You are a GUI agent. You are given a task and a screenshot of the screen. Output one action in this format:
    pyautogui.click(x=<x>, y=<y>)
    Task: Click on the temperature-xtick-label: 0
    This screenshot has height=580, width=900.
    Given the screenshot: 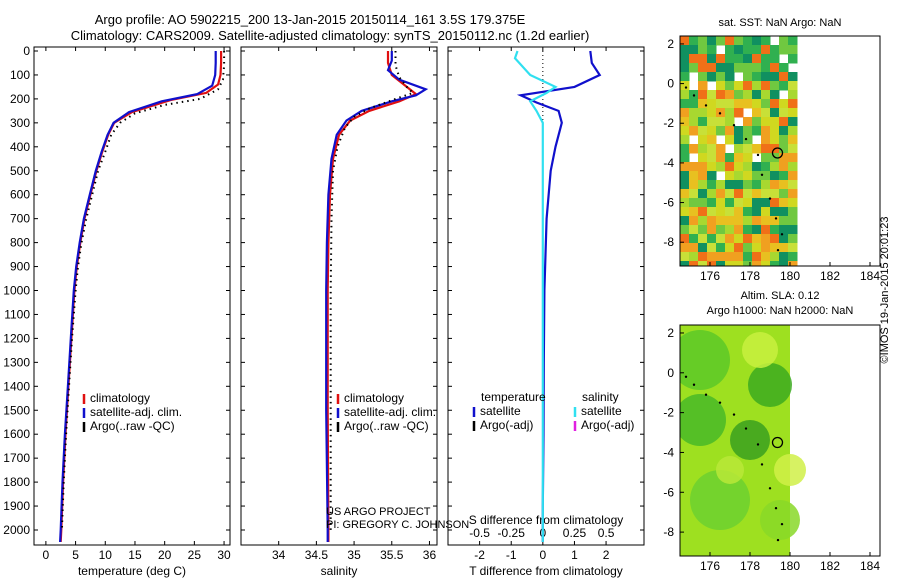 What is the action you would take?
    pyautogui.click(x=46, y=555)
    